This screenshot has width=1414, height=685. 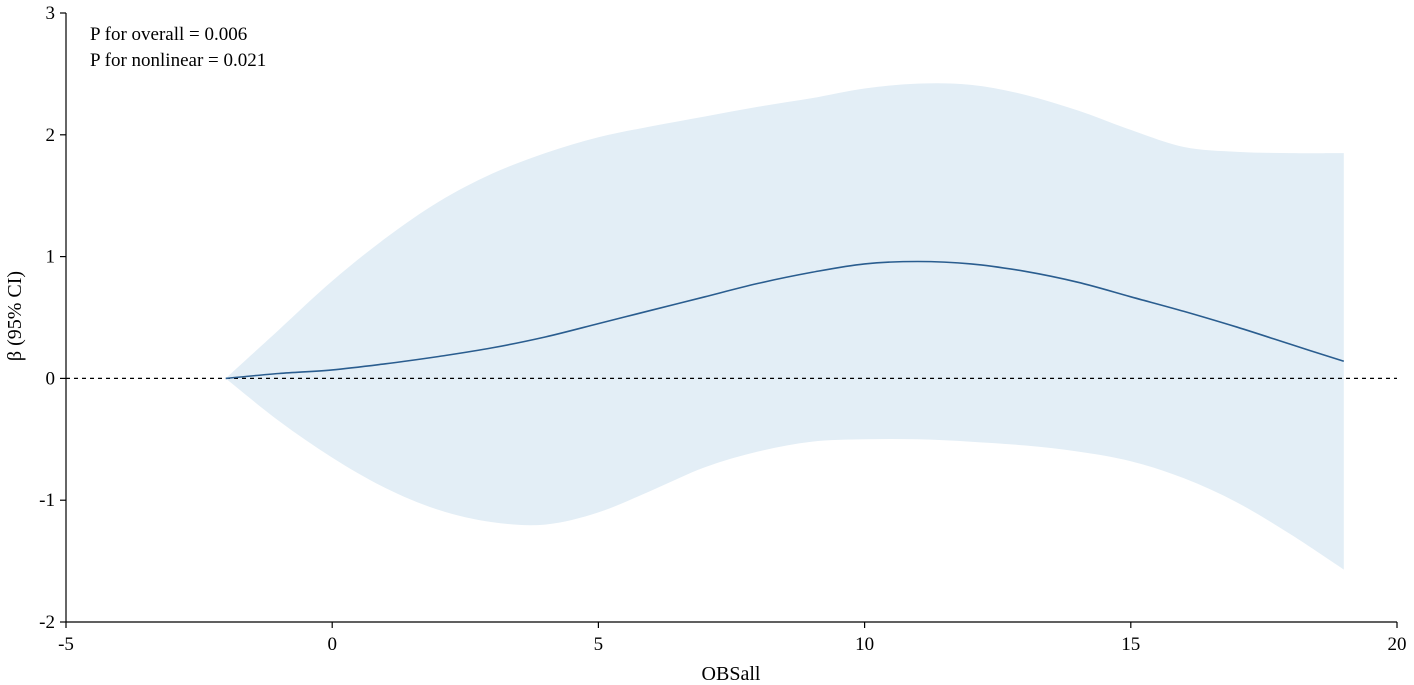 What do you see at coordinates (66, 644) in the screenshot?
I see `x-tick-label: -5` at bounding box center [66, 644].